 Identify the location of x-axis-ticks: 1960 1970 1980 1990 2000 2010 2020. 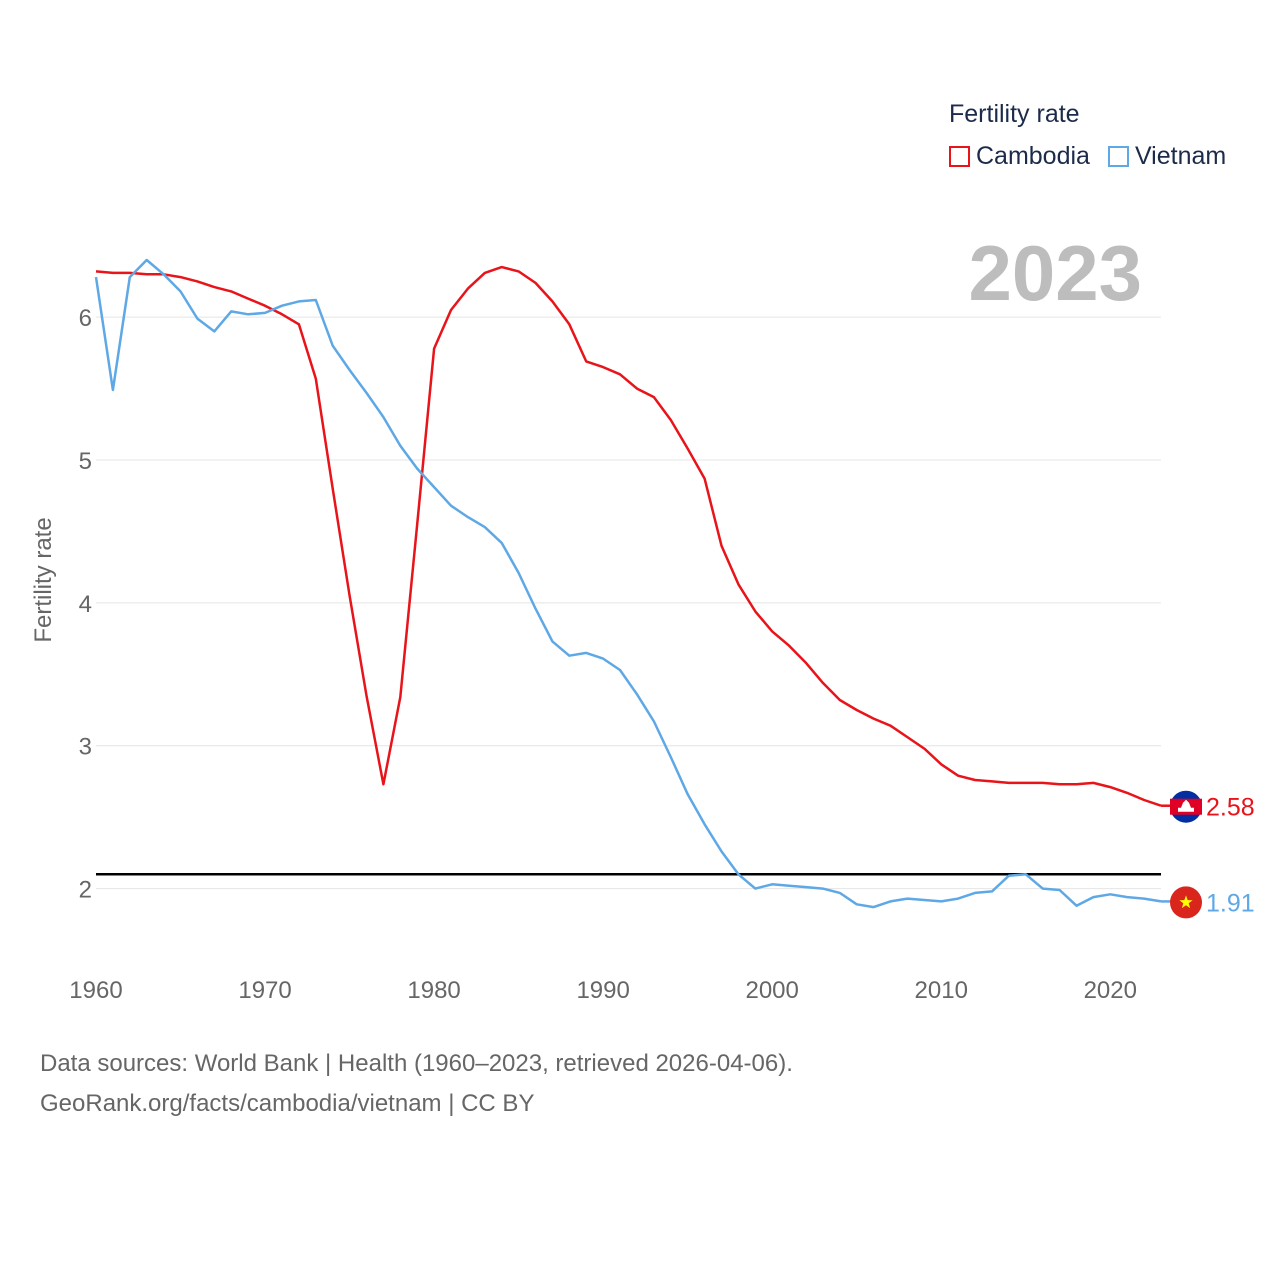
(603, 990).